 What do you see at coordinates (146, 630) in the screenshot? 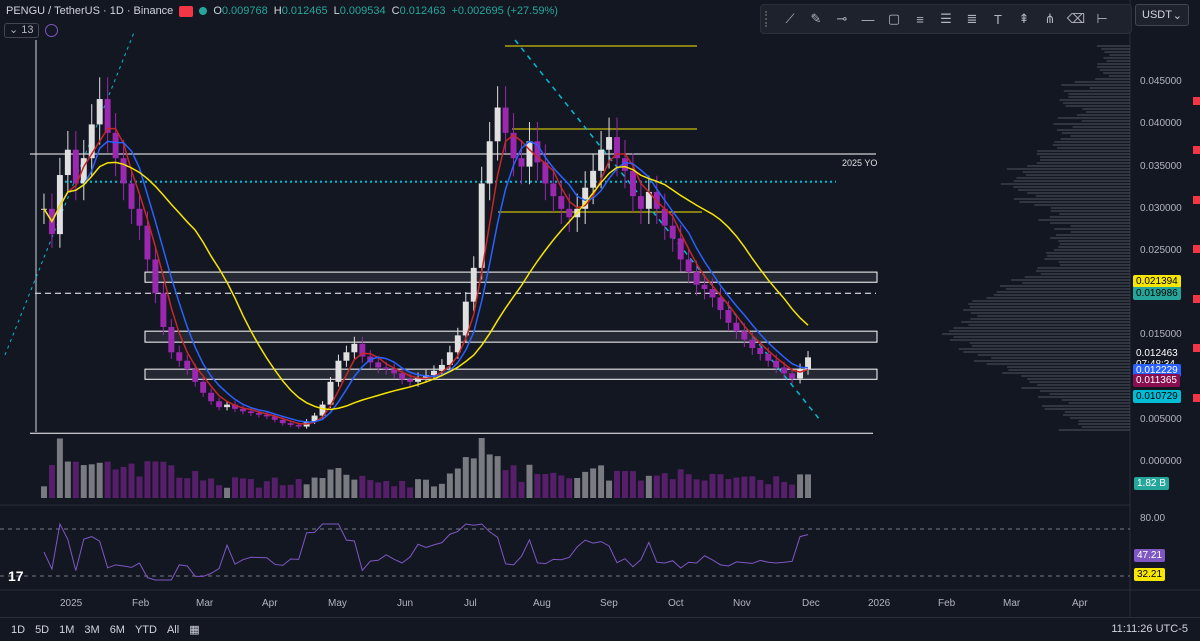
I see `range-ytd: YTD` at bounding box center [146, 630].